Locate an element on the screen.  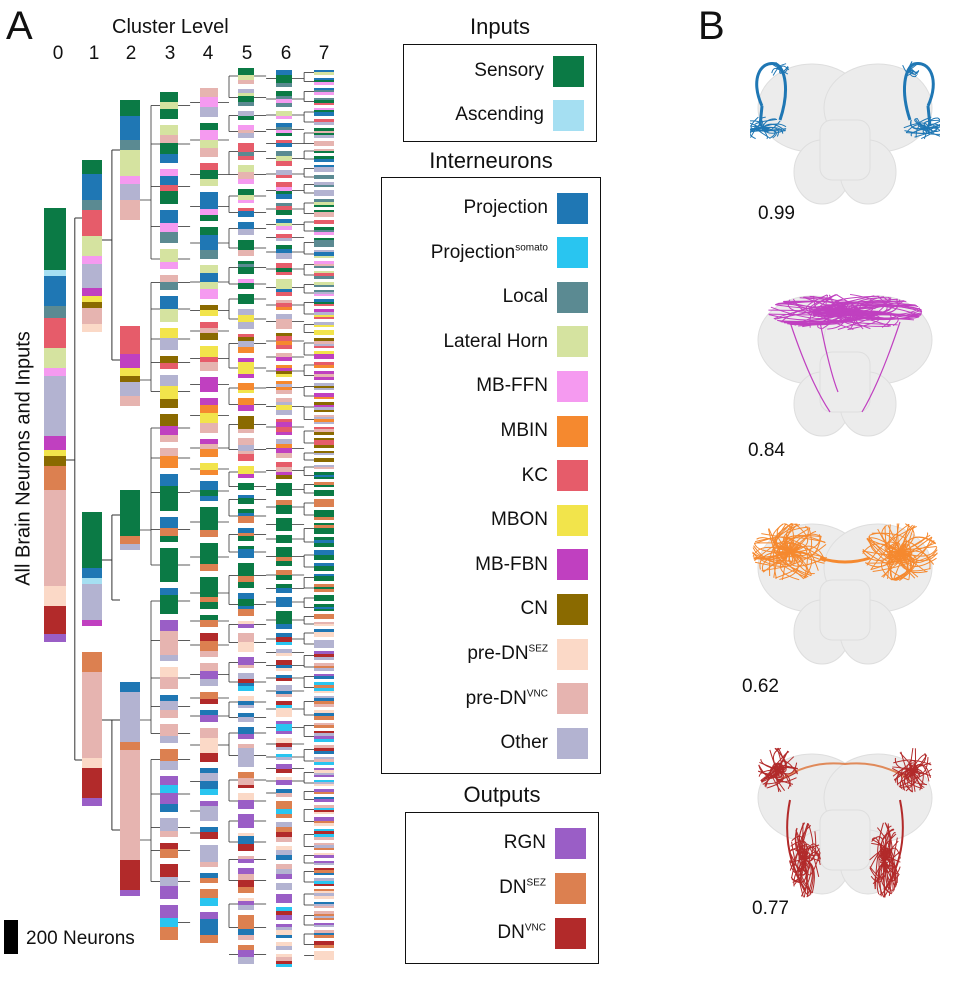
neuron-arbor is located at coordinates (845, 822).